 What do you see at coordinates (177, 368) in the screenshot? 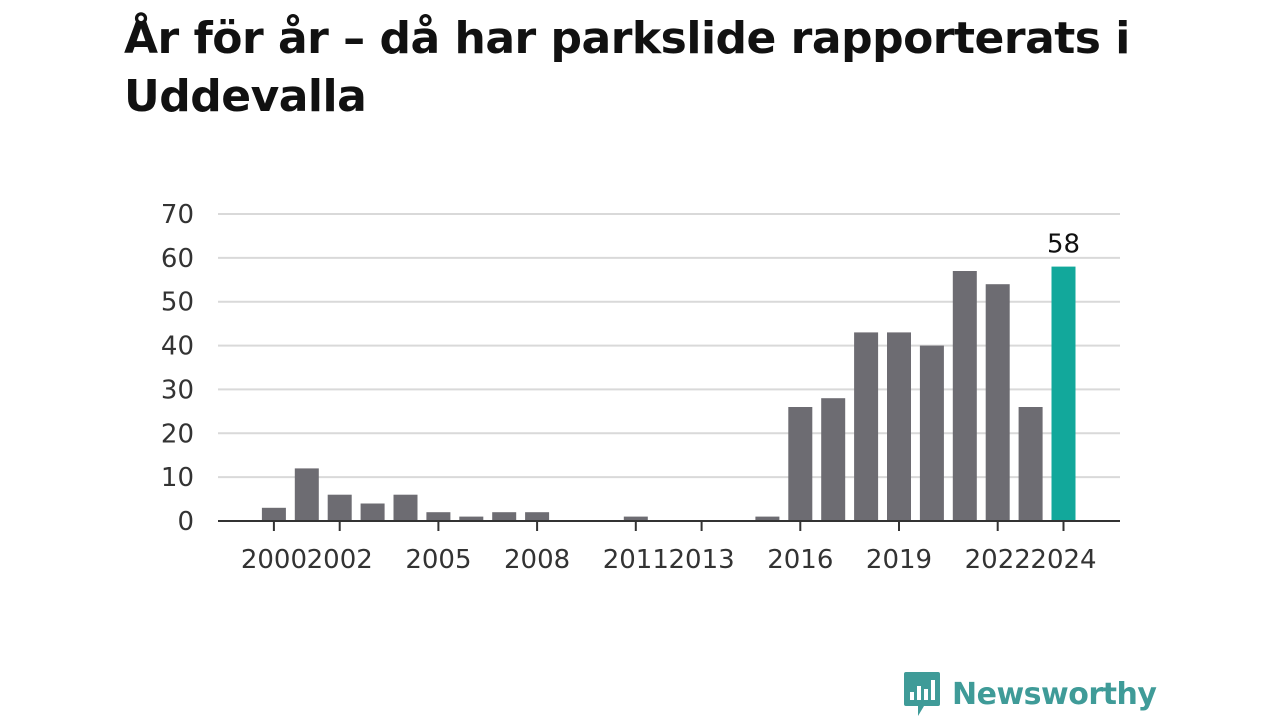
I see `y-axis-tick-labels: 0 10 20 30 40 50 60 70` at bounding box center [177, 368].